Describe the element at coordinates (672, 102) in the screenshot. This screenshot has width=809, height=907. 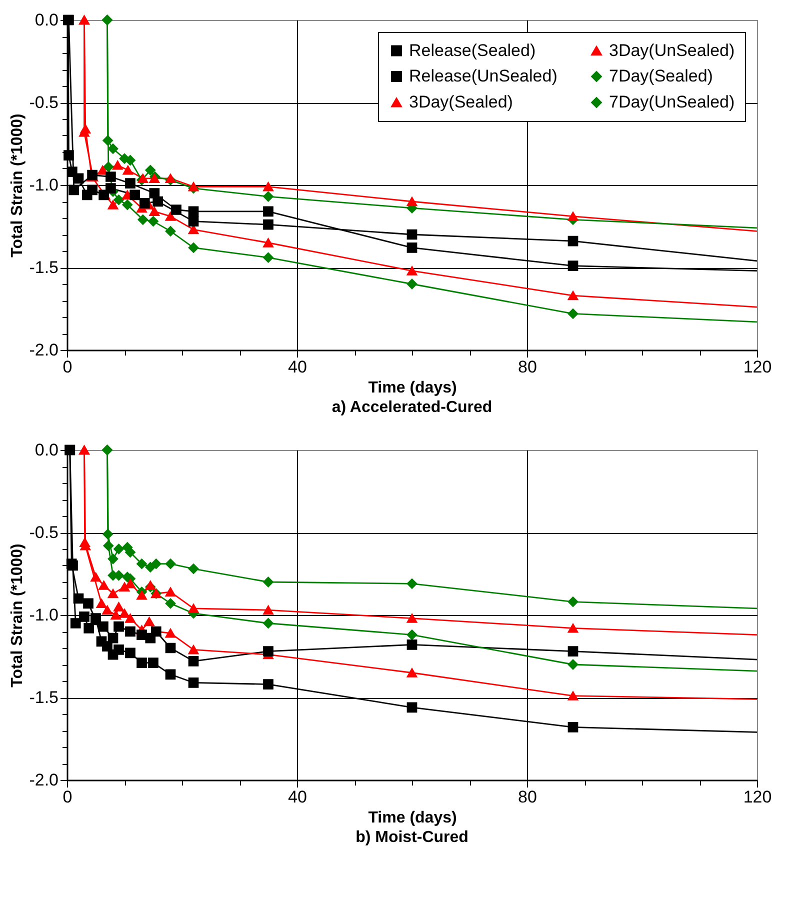
I see `legend-label: 7Day(UnSealed)` at that location.